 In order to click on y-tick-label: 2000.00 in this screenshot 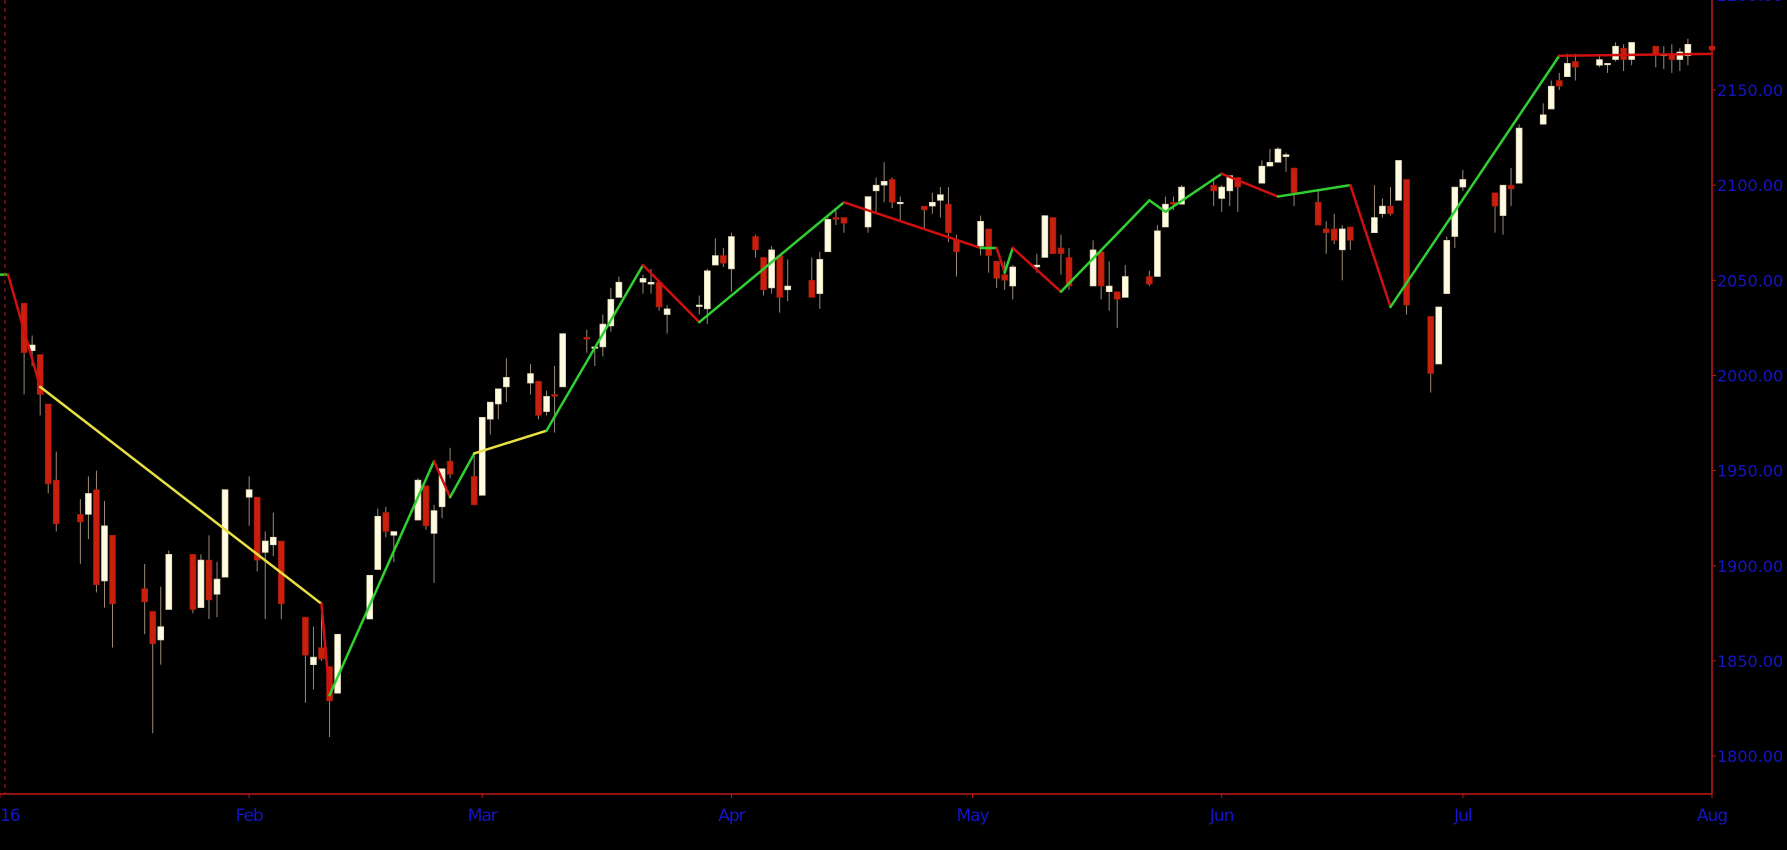, I will do `click(1750, 375)`.